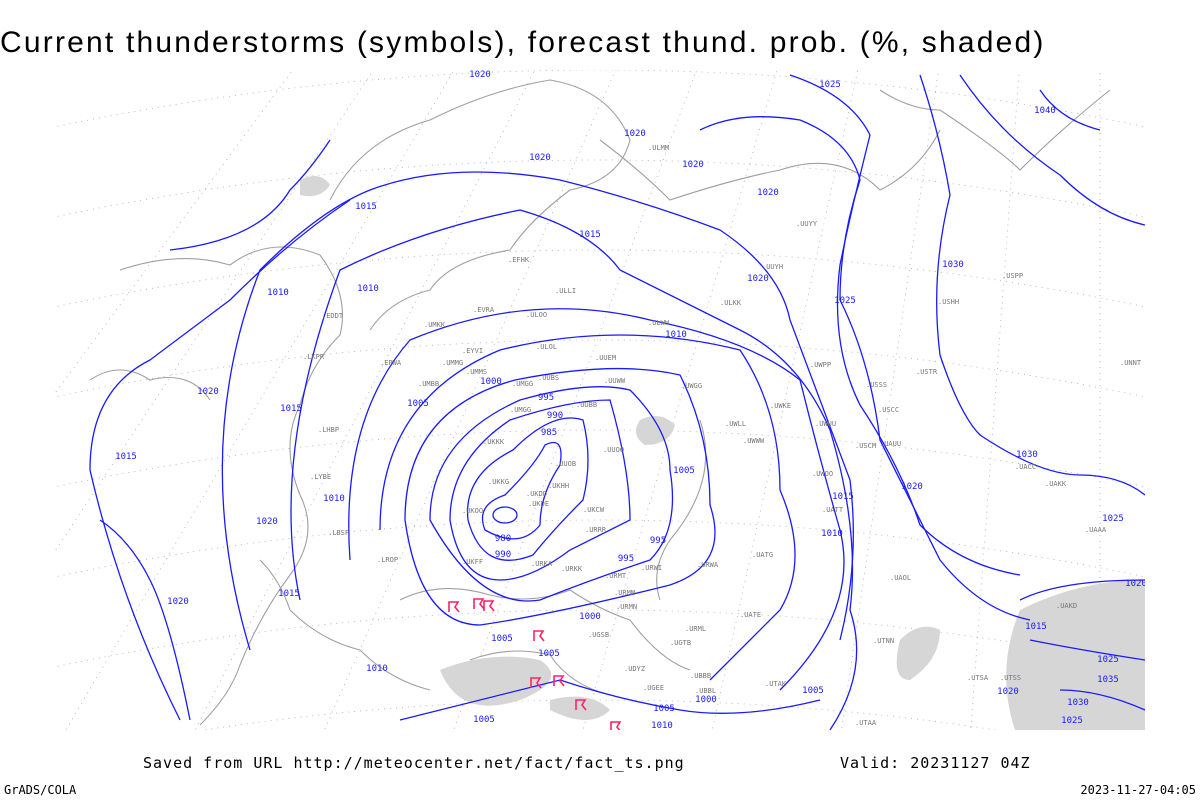  Describe the element at coordinates (586, 405) in the screenshot. I see `station-label: .UUBB` at that location.